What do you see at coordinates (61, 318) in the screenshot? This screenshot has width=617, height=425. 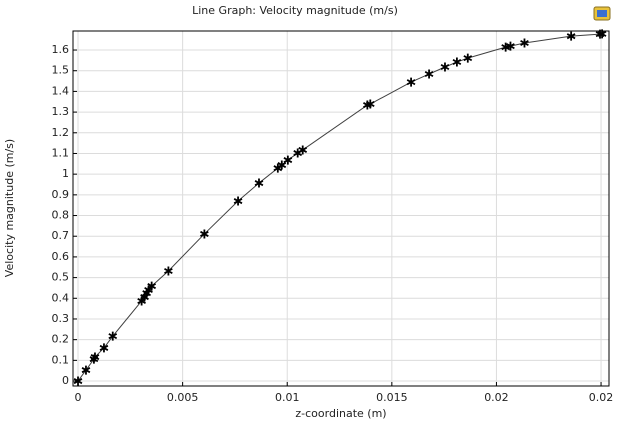 I see `y-tick-label: 0.3` at bounding box center [61, 318].